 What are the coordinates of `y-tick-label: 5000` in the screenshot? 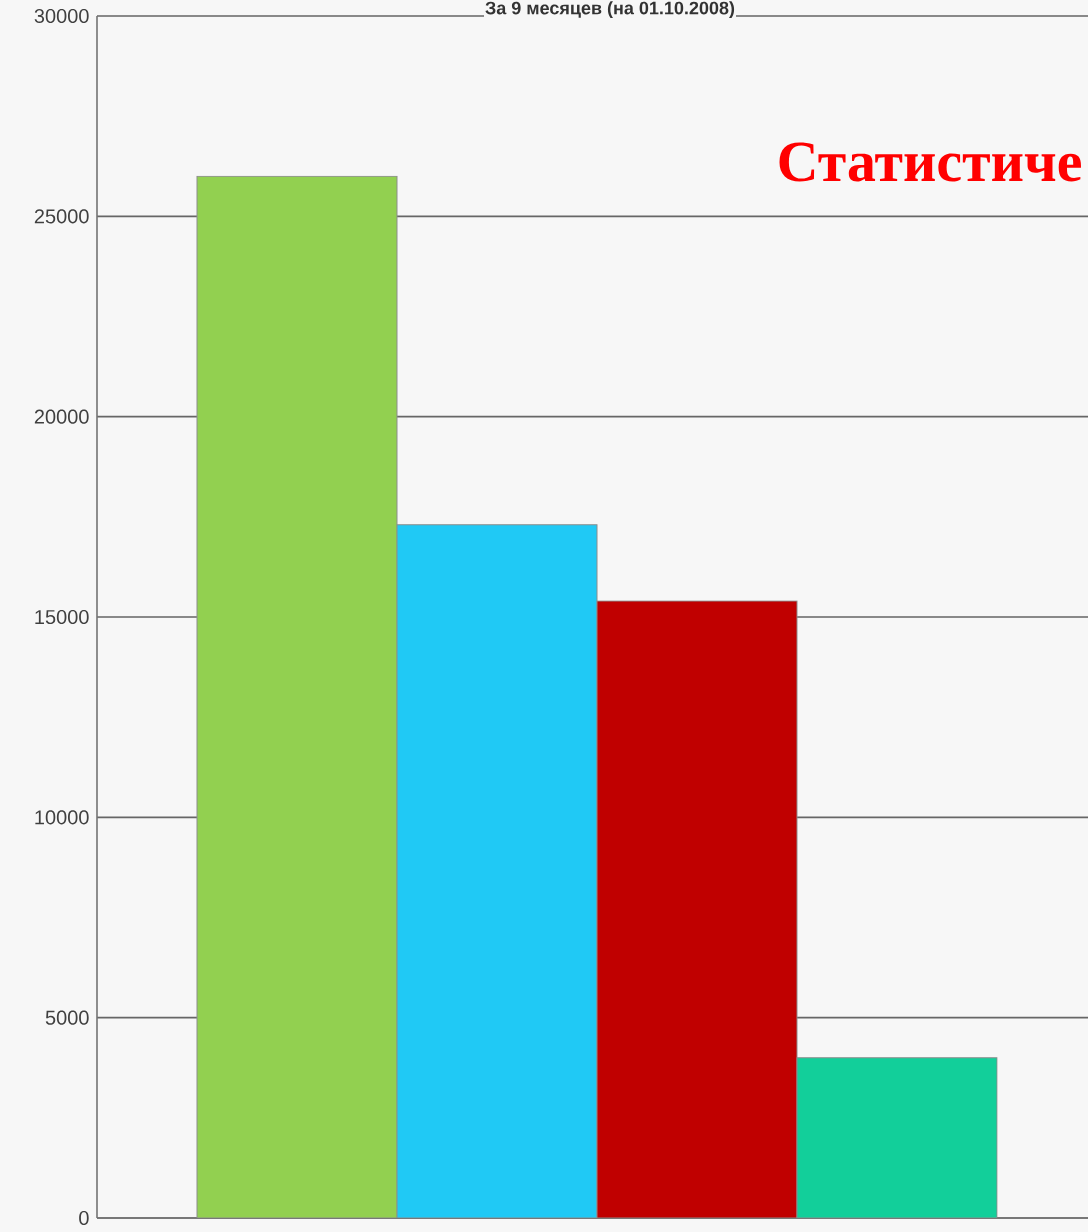 It's located at (67, 1017).